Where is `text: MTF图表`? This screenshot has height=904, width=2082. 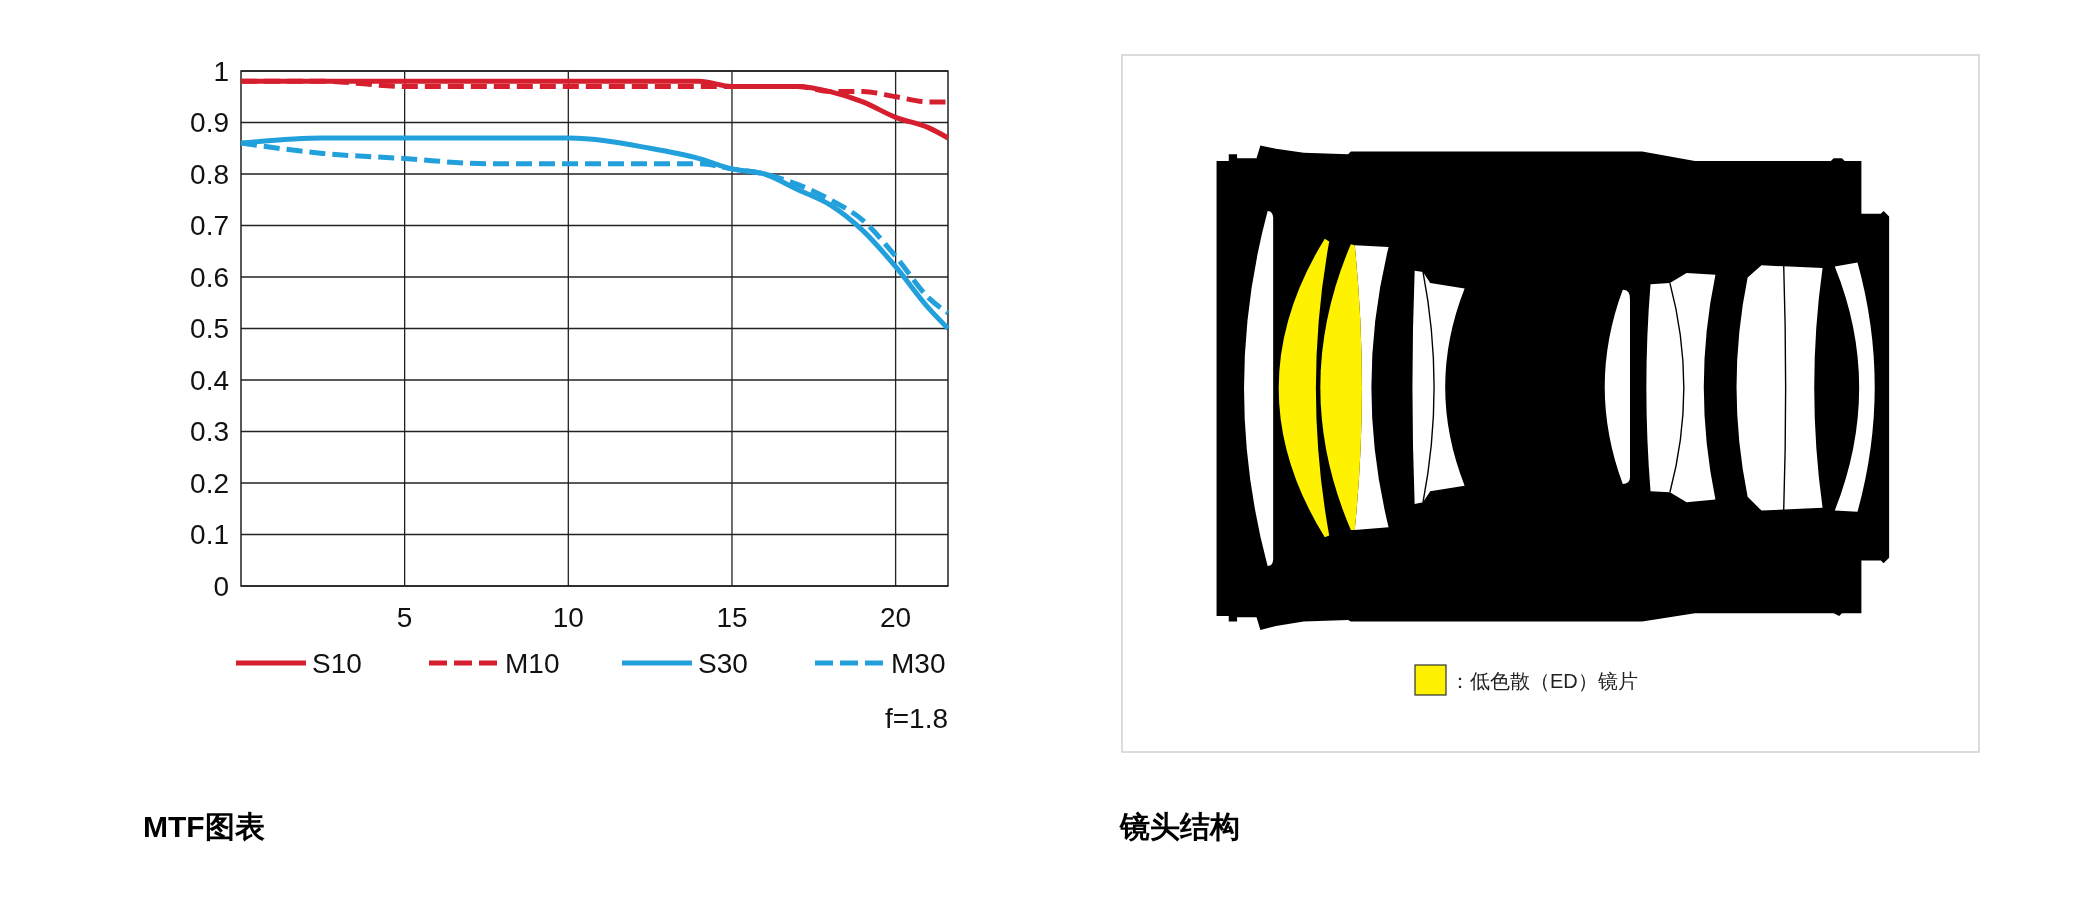 text: MTF图表 is located at coordinates (204, 826).